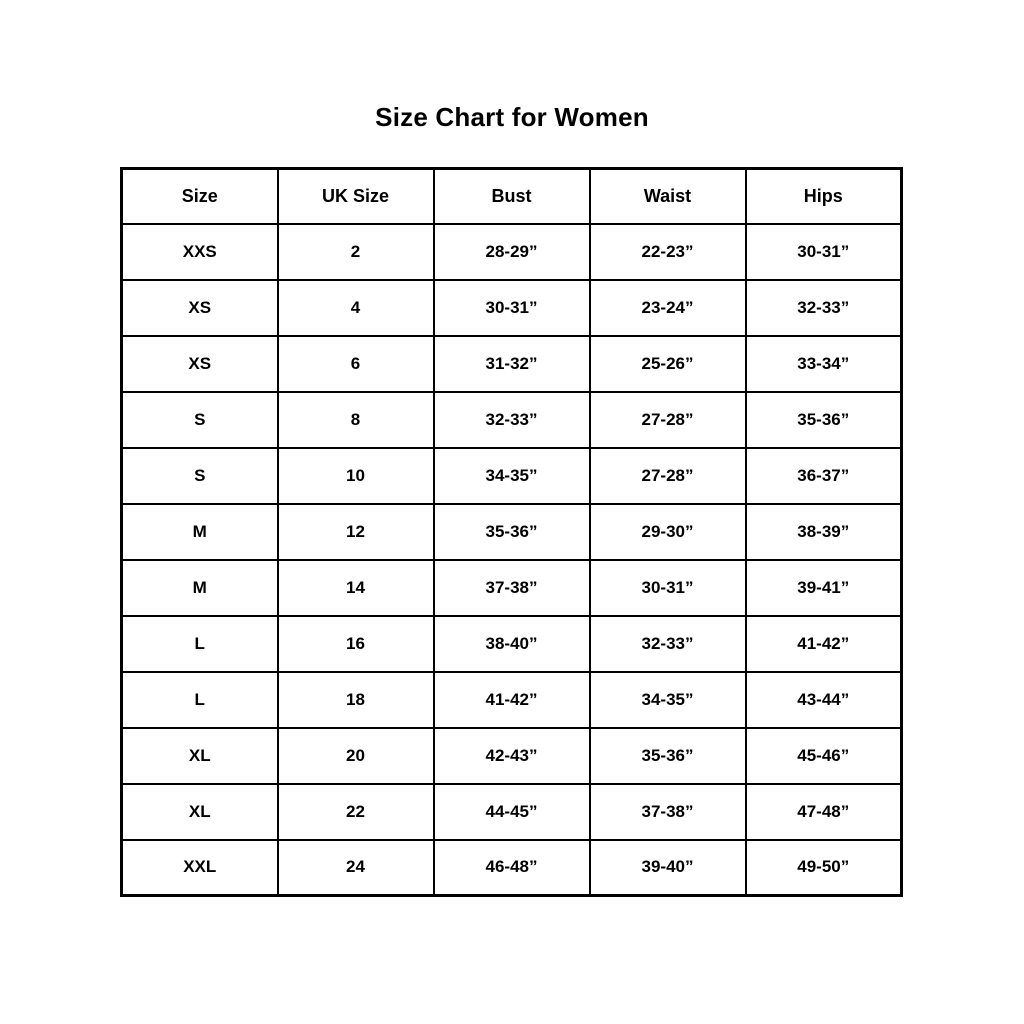 The image size is (1024, 1024). Describe the element at coordinates (667, 643) in the screenshot. I see `cell-waist: 32-33”` at that location.